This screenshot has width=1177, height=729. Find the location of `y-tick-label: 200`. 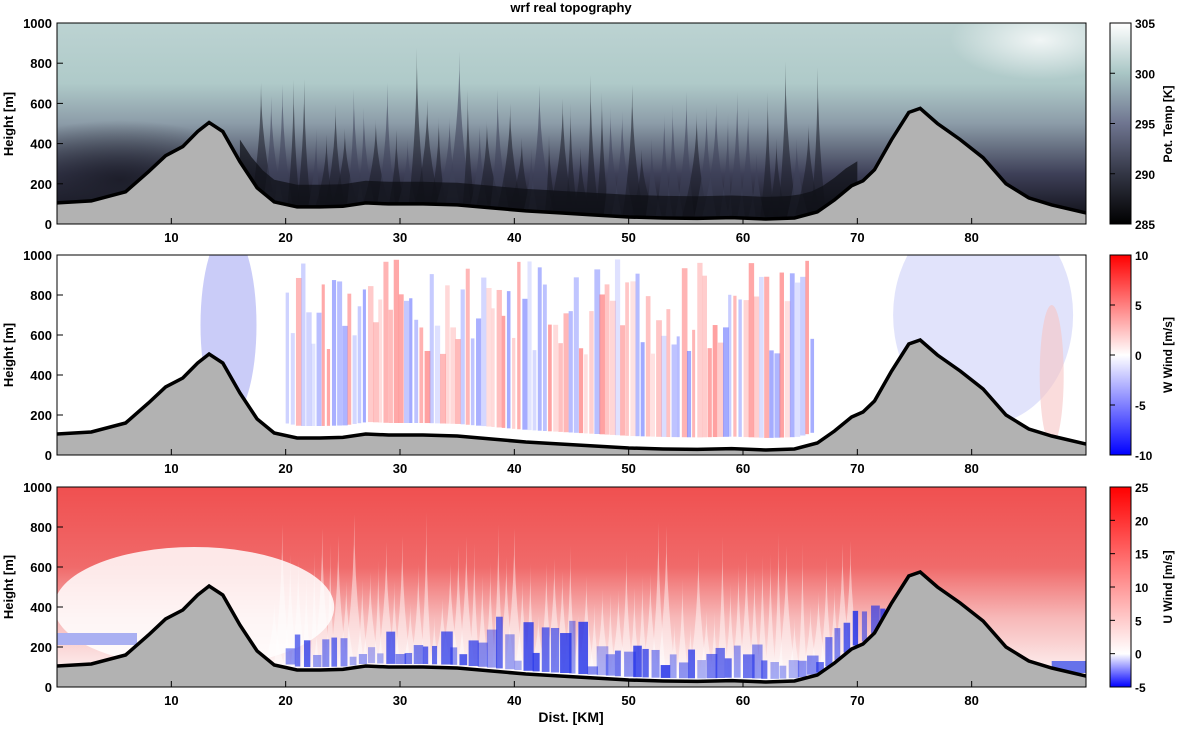

y-tick-label: 200 is located at coordinates (41, 647).